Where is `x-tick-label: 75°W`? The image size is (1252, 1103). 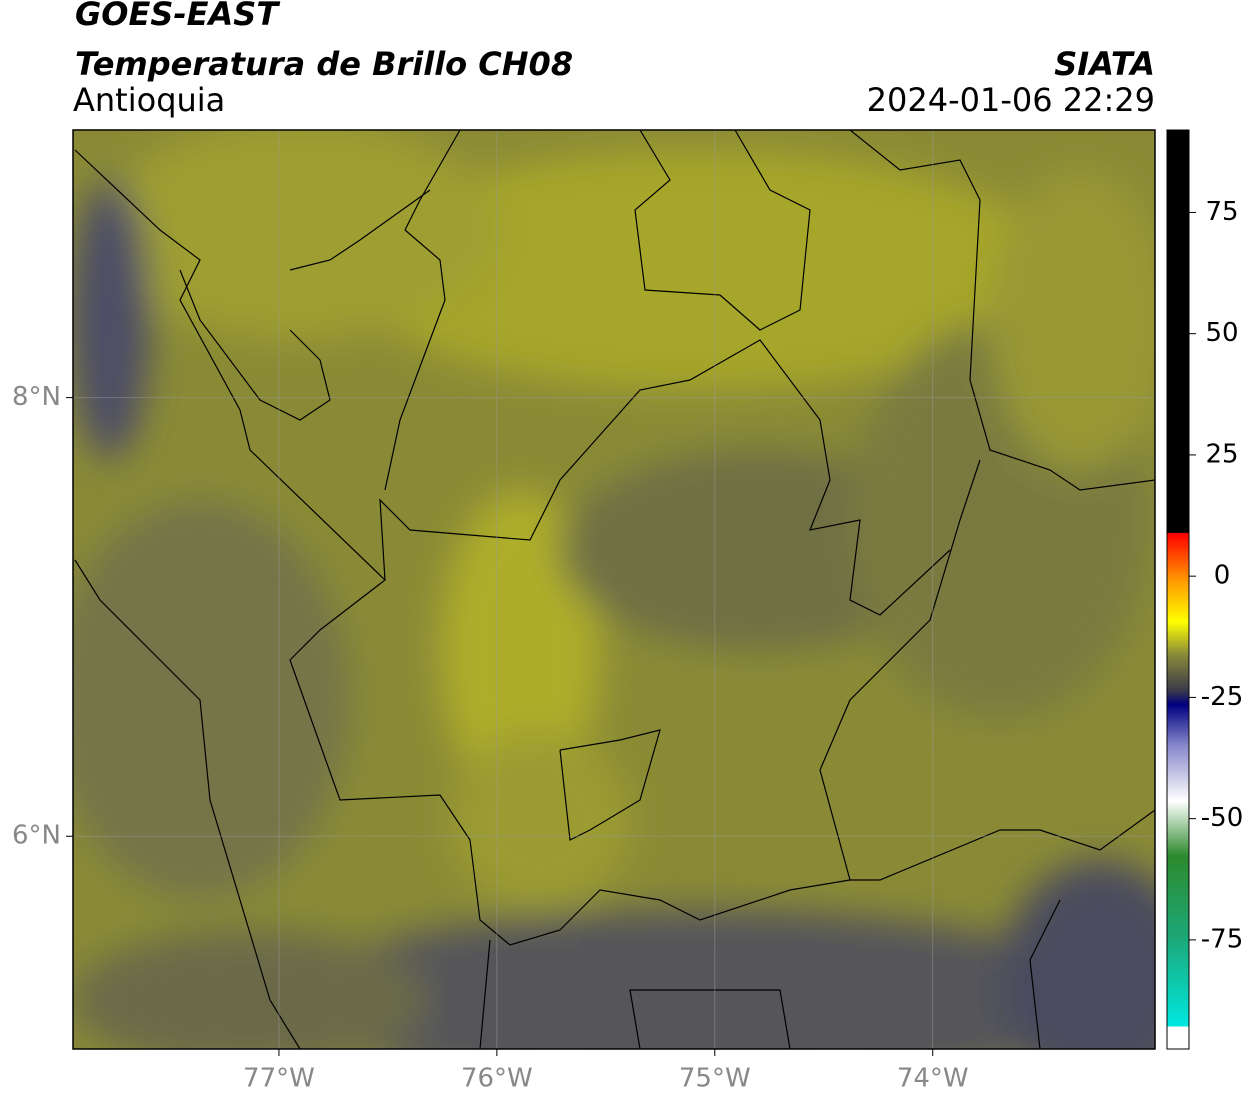
x-tick-label: 75°W is located at coordinates (715, 1079).